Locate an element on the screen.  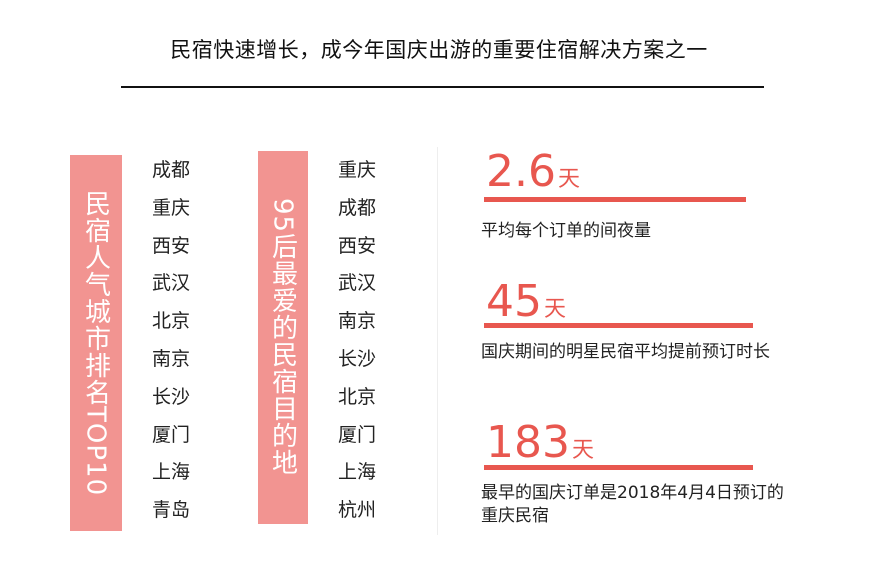
gen-95-destinations-label-box: 95后最爱的民宿目的地 is located at coordinates (283, 337).